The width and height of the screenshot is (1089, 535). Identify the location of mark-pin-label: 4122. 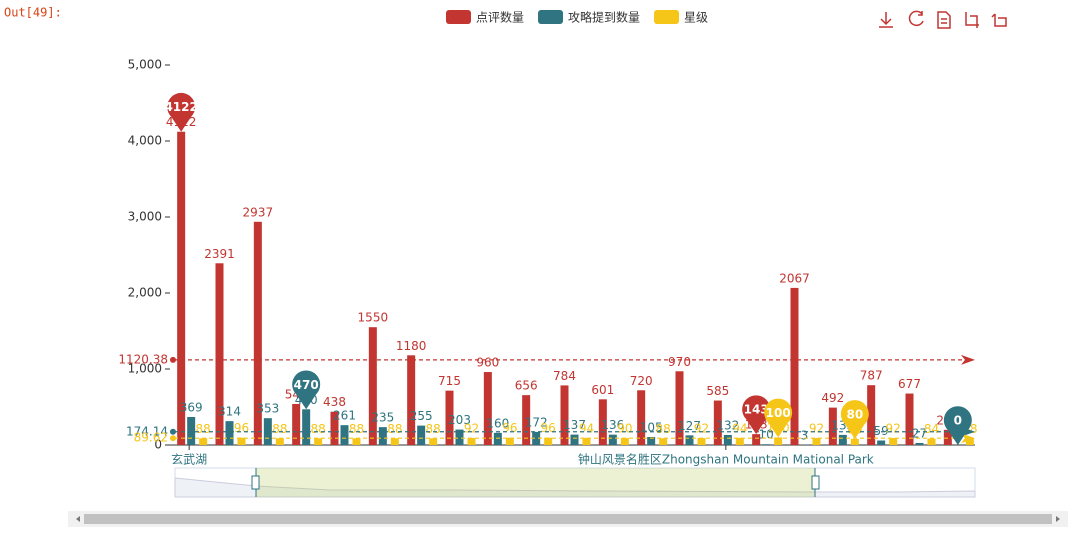
(180, 107).